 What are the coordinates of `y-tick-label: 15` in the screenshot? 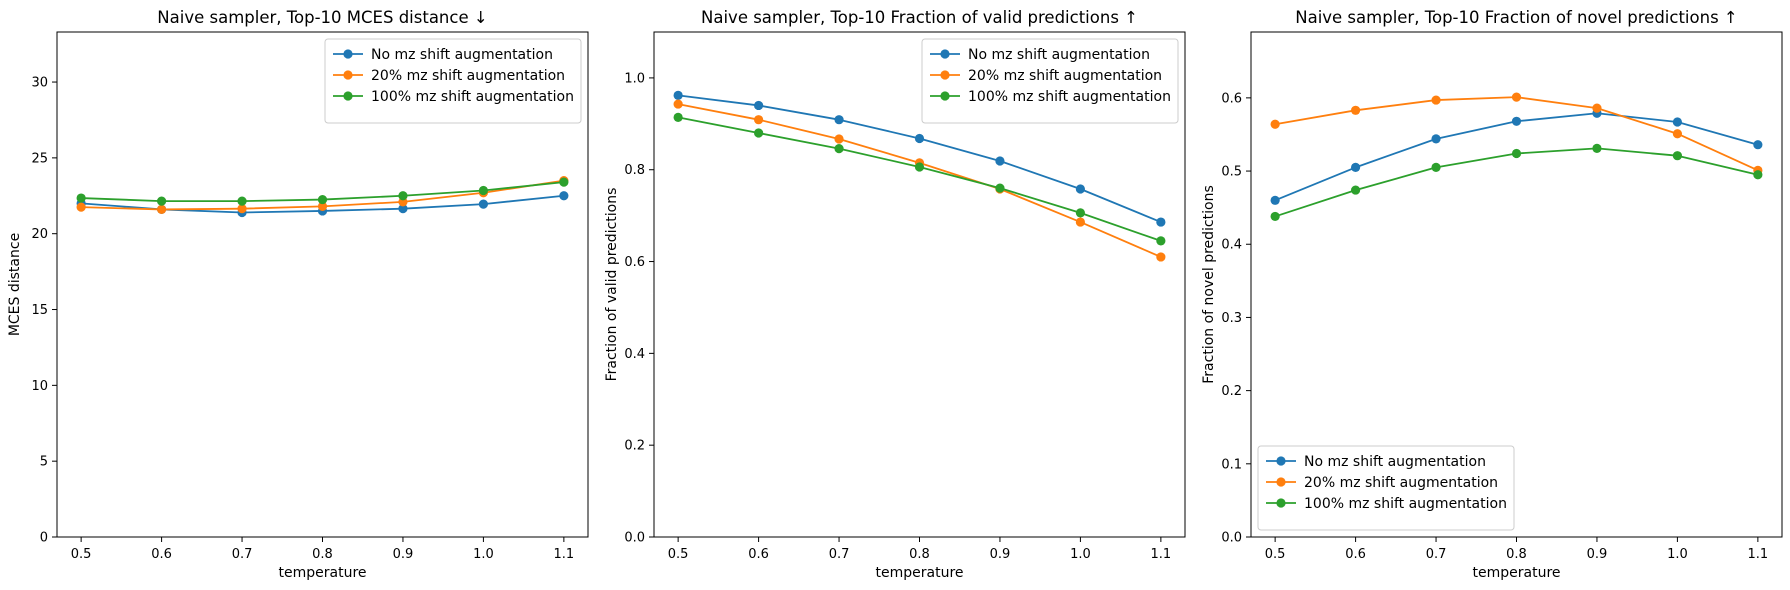 It's located at (39, 310).